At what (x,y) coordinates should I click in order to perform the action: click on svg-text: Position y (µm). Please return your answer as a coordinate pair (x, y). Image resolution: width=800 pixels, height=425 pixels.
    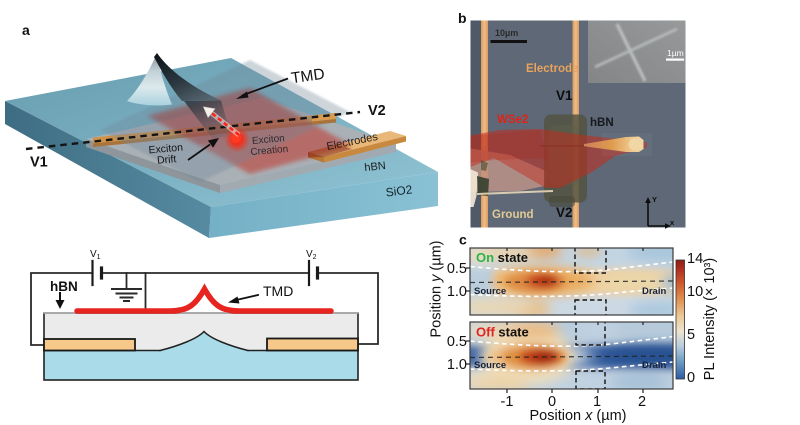
    Looking at the image, I should click on (437, 289).